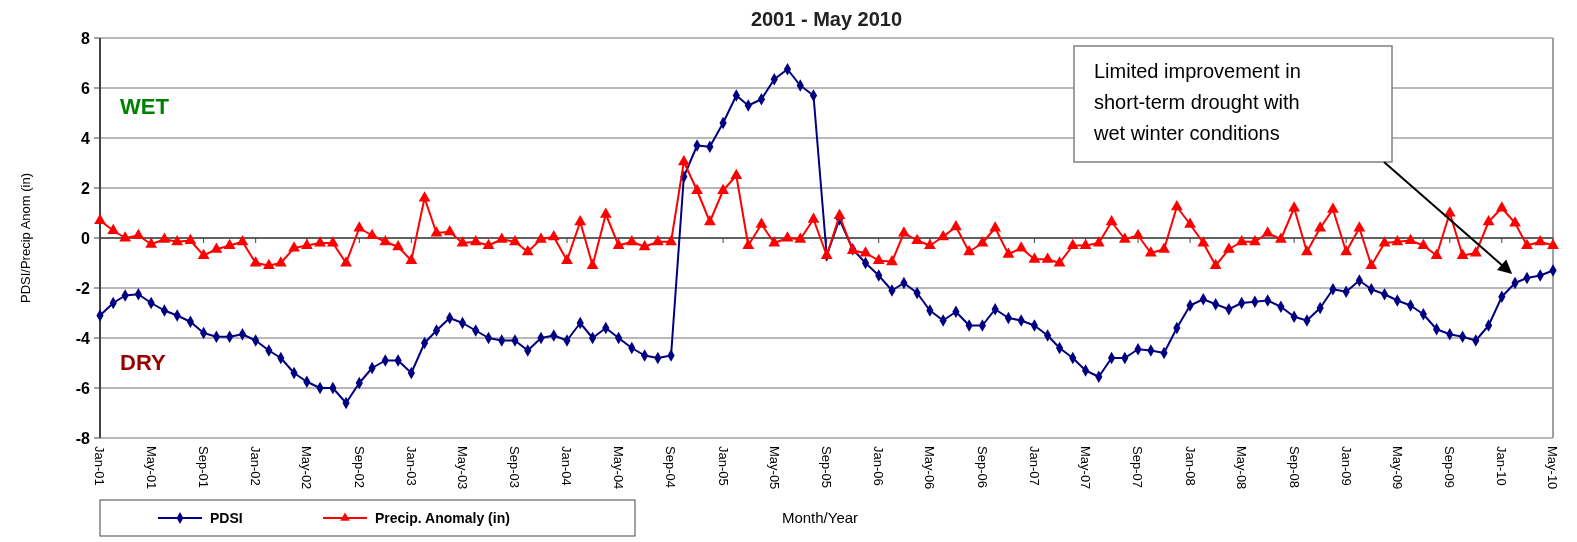 This screenshot has width=1577, height=542. I want to click on x-tick-label: Jan-04, so click(567, 466).